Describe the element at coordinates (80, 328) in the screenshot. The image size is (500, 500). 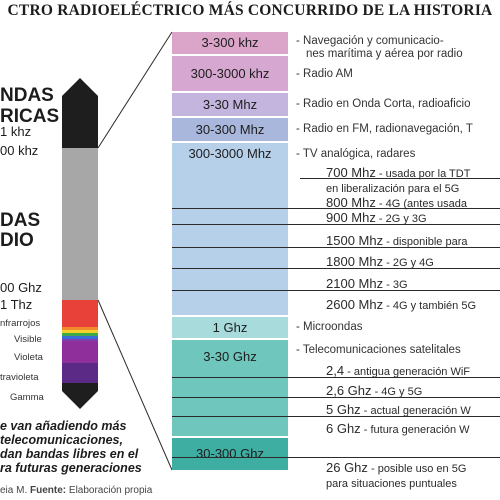
I see `stick-orange` at that location.